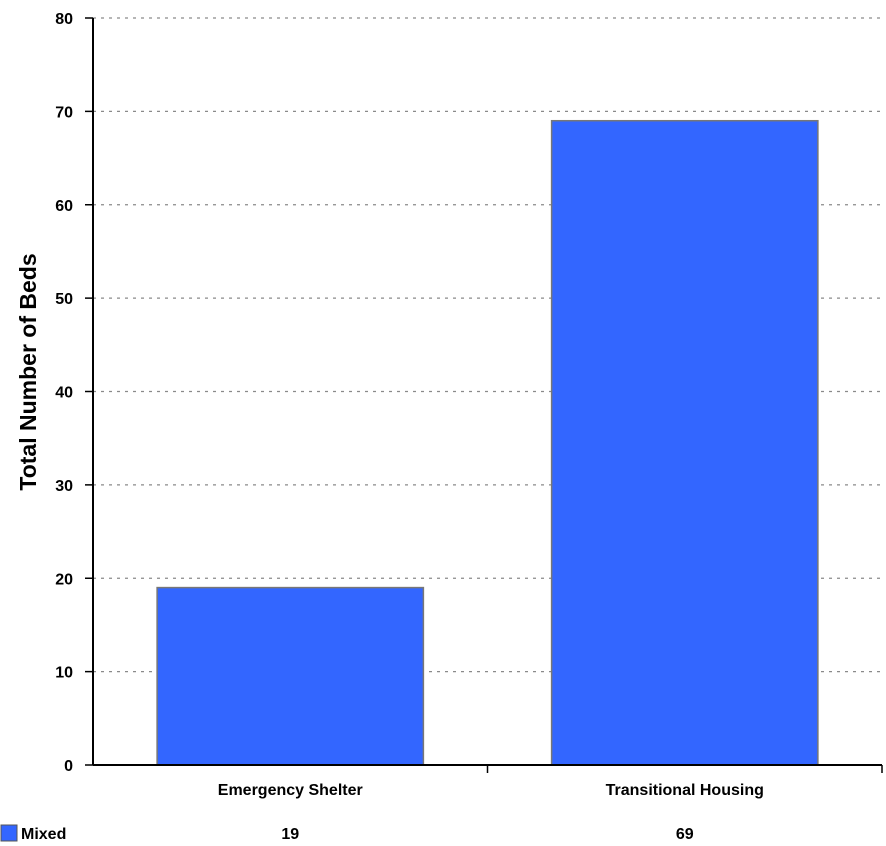 Image resolution: width=886 pixels, height=846 pixels. I want to click on data-table-value: 19, so click(290, 834).